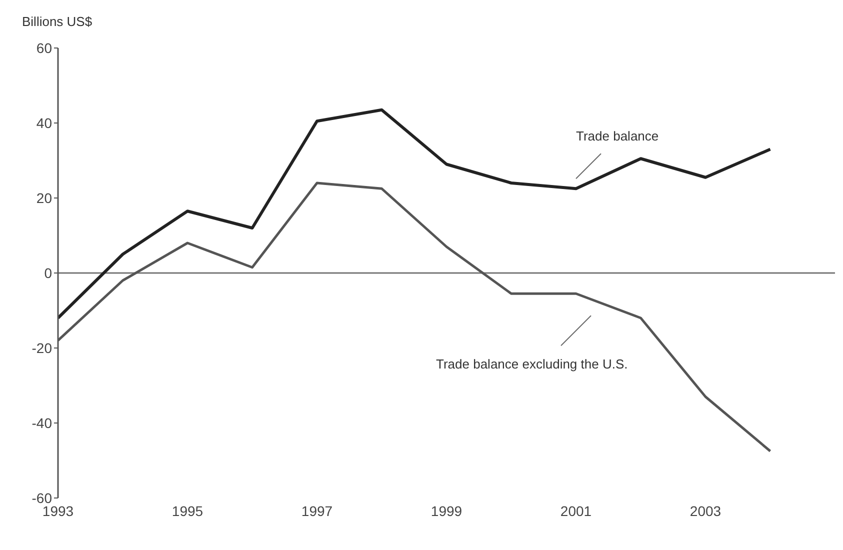 The image size is (843, 550). I want to click on x-tick-label: 2003, so click(706, 510).